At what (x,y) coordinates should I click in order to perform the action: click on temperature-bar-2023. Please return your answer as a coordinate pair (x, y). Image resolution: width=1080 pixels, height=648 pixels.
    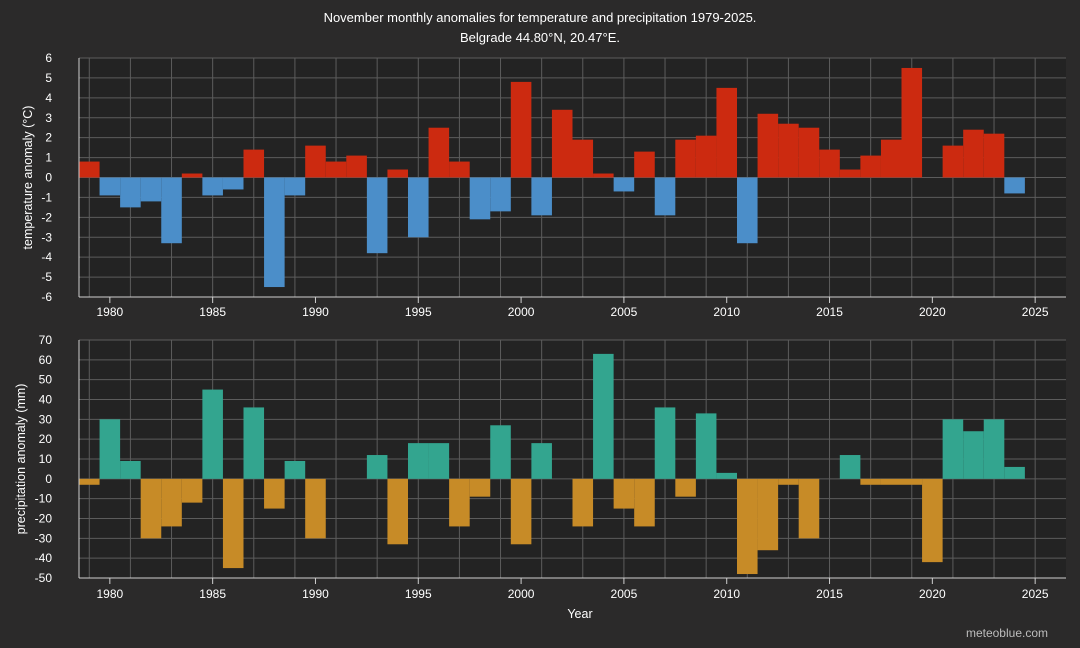
    Looking at the image, I should click on (994, 155).